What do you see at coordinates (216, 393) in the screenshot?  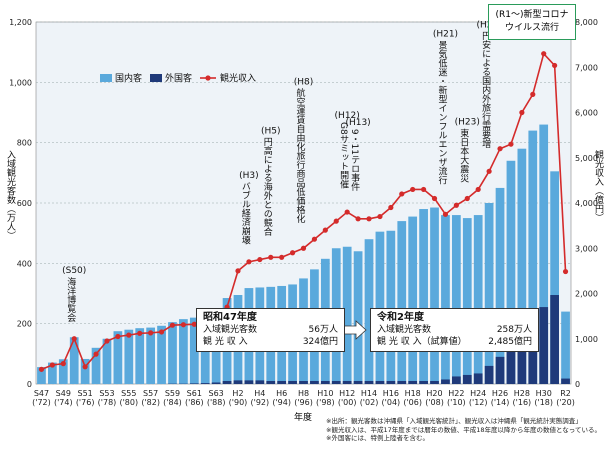 I see `x-tick-label: S63` at bounding box center [216, 393].